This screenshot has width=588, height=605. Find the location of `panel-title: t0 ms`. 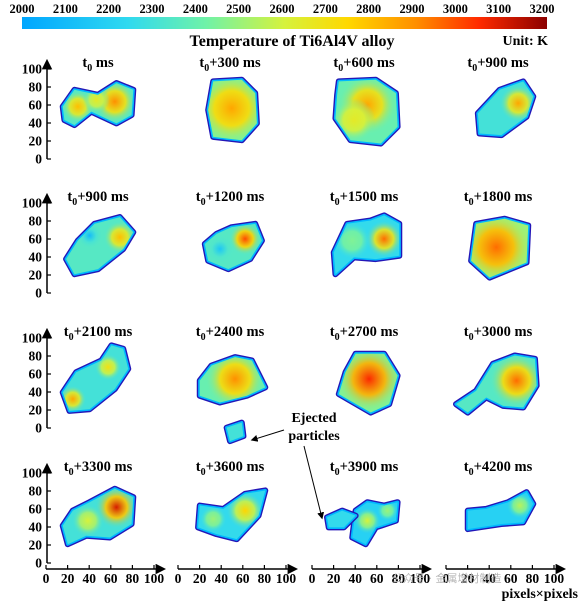

panel-title: t0 ms is located at coordinates (98, 64).